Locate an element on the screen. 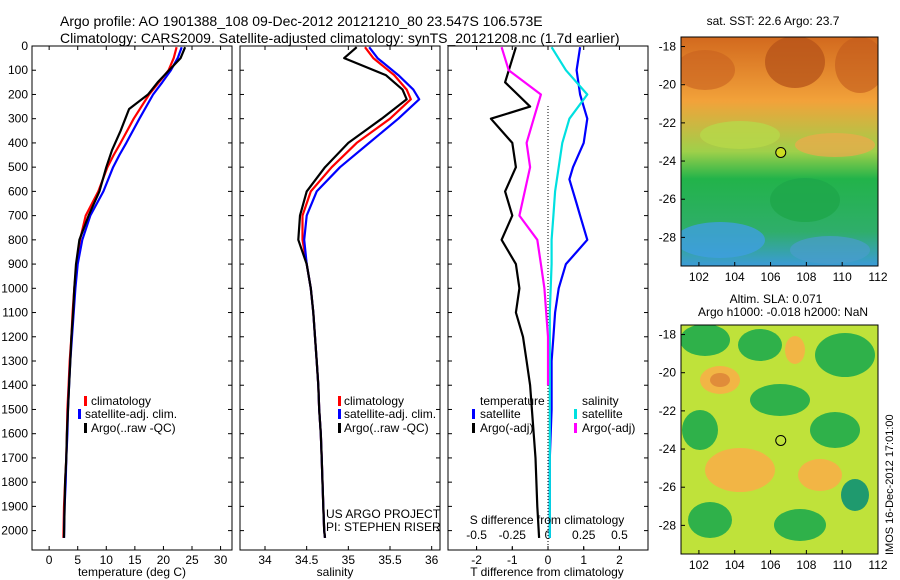  map-x-tick-label: 102 is located at coordinates (699, 565).